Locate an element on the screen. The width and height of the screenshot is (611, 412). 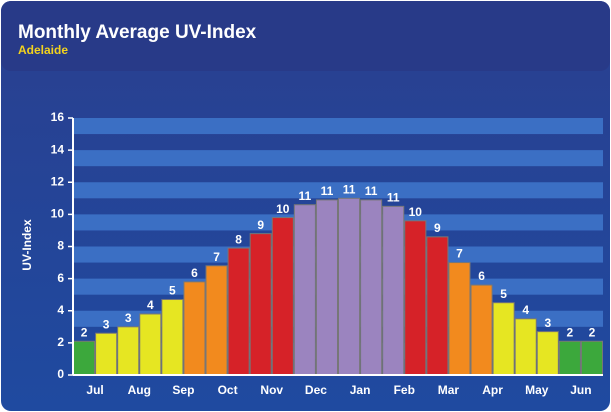
x-tick-label: Aug is located at coordinates (139, 390).